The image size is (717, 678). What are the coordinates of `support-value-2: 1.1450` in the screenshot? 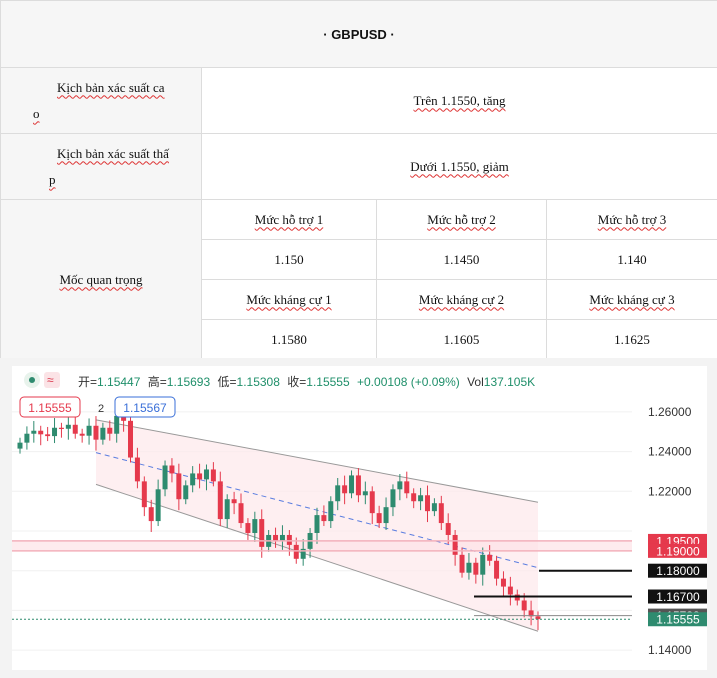 It's located at (461, 259).